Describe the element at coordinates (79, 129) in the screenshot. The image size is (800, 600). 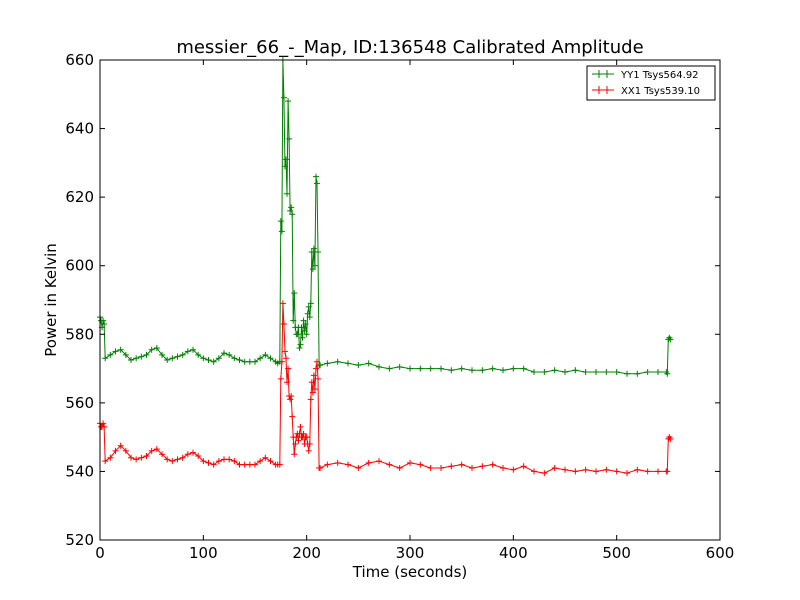
I see `y-tick-label: 640` at that location.